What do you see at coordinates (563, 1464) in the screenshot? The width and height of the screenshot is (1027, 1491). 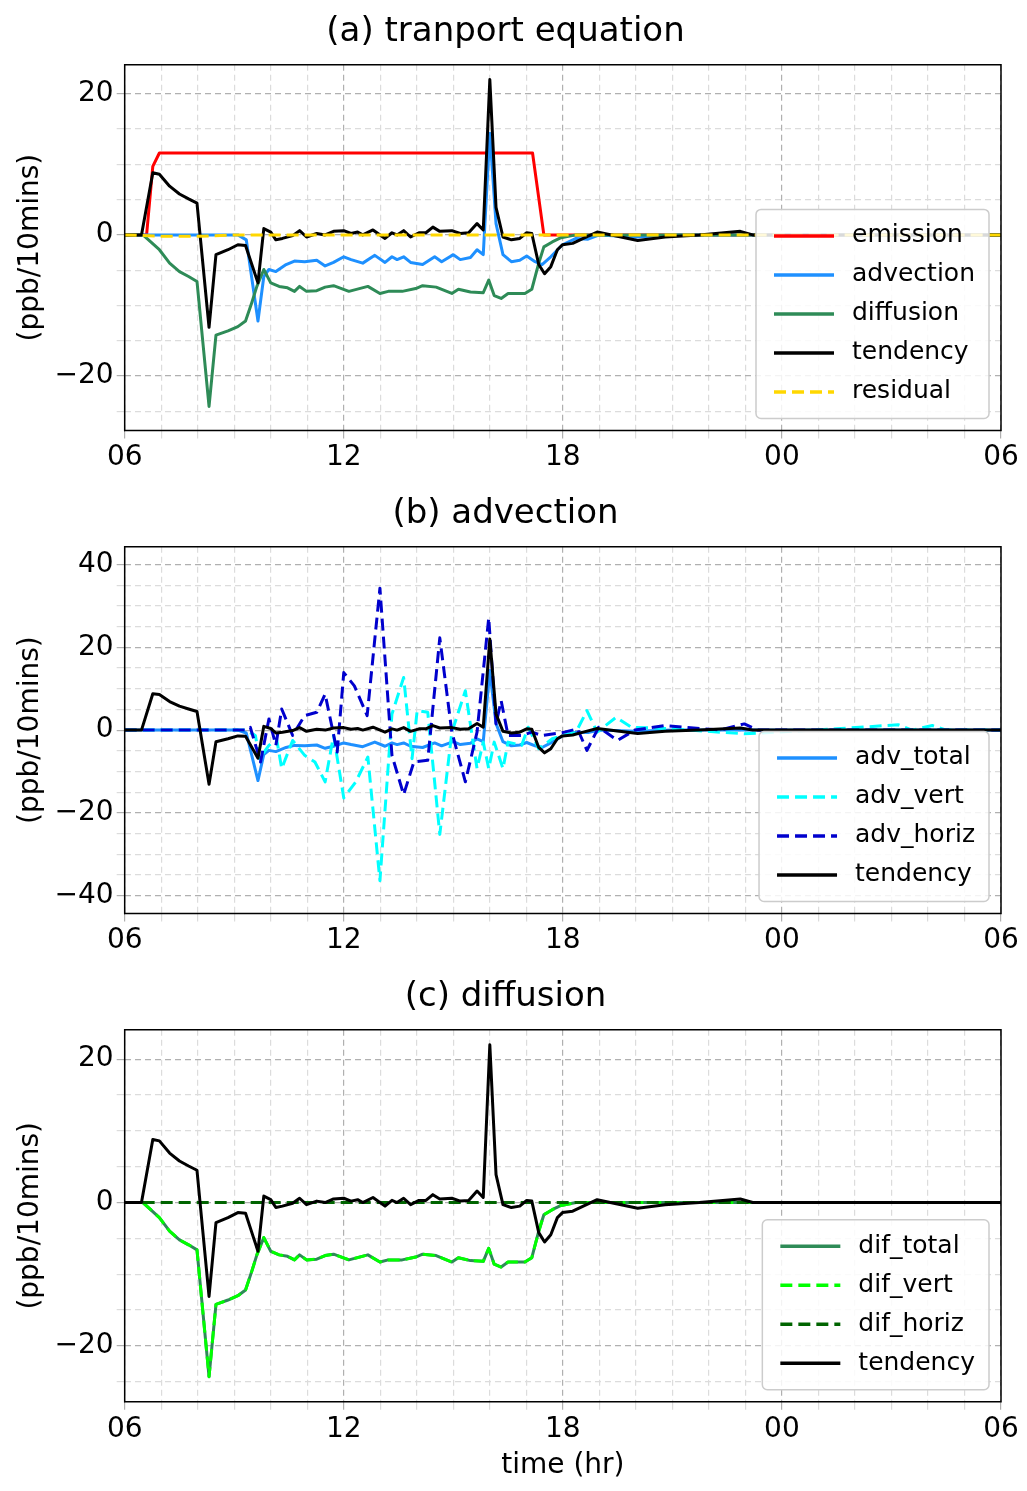 I see `x-axis-title: time (hr)` at bounding box center [563, 1464].